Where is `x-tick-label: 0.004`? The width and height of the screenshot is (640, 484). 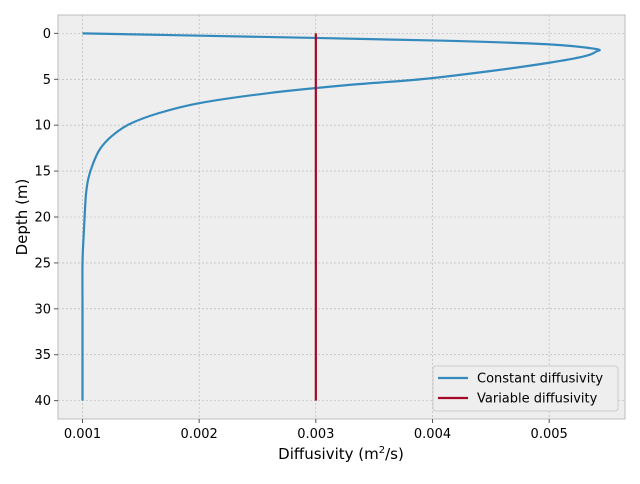 x-tick-label: 0.004 is located at coordinates (432, 434).